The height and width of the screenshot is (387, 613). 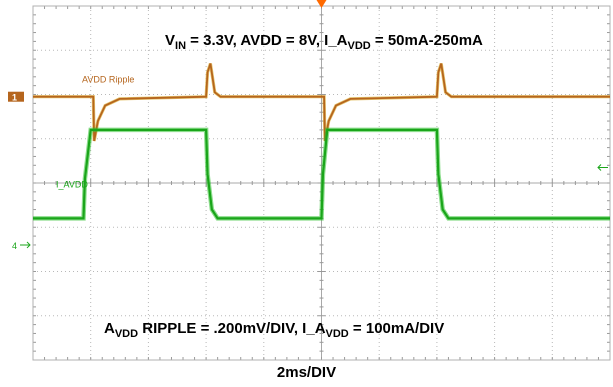 I want to click on channel-4-arrow-icon, so click(x=25, y=245).